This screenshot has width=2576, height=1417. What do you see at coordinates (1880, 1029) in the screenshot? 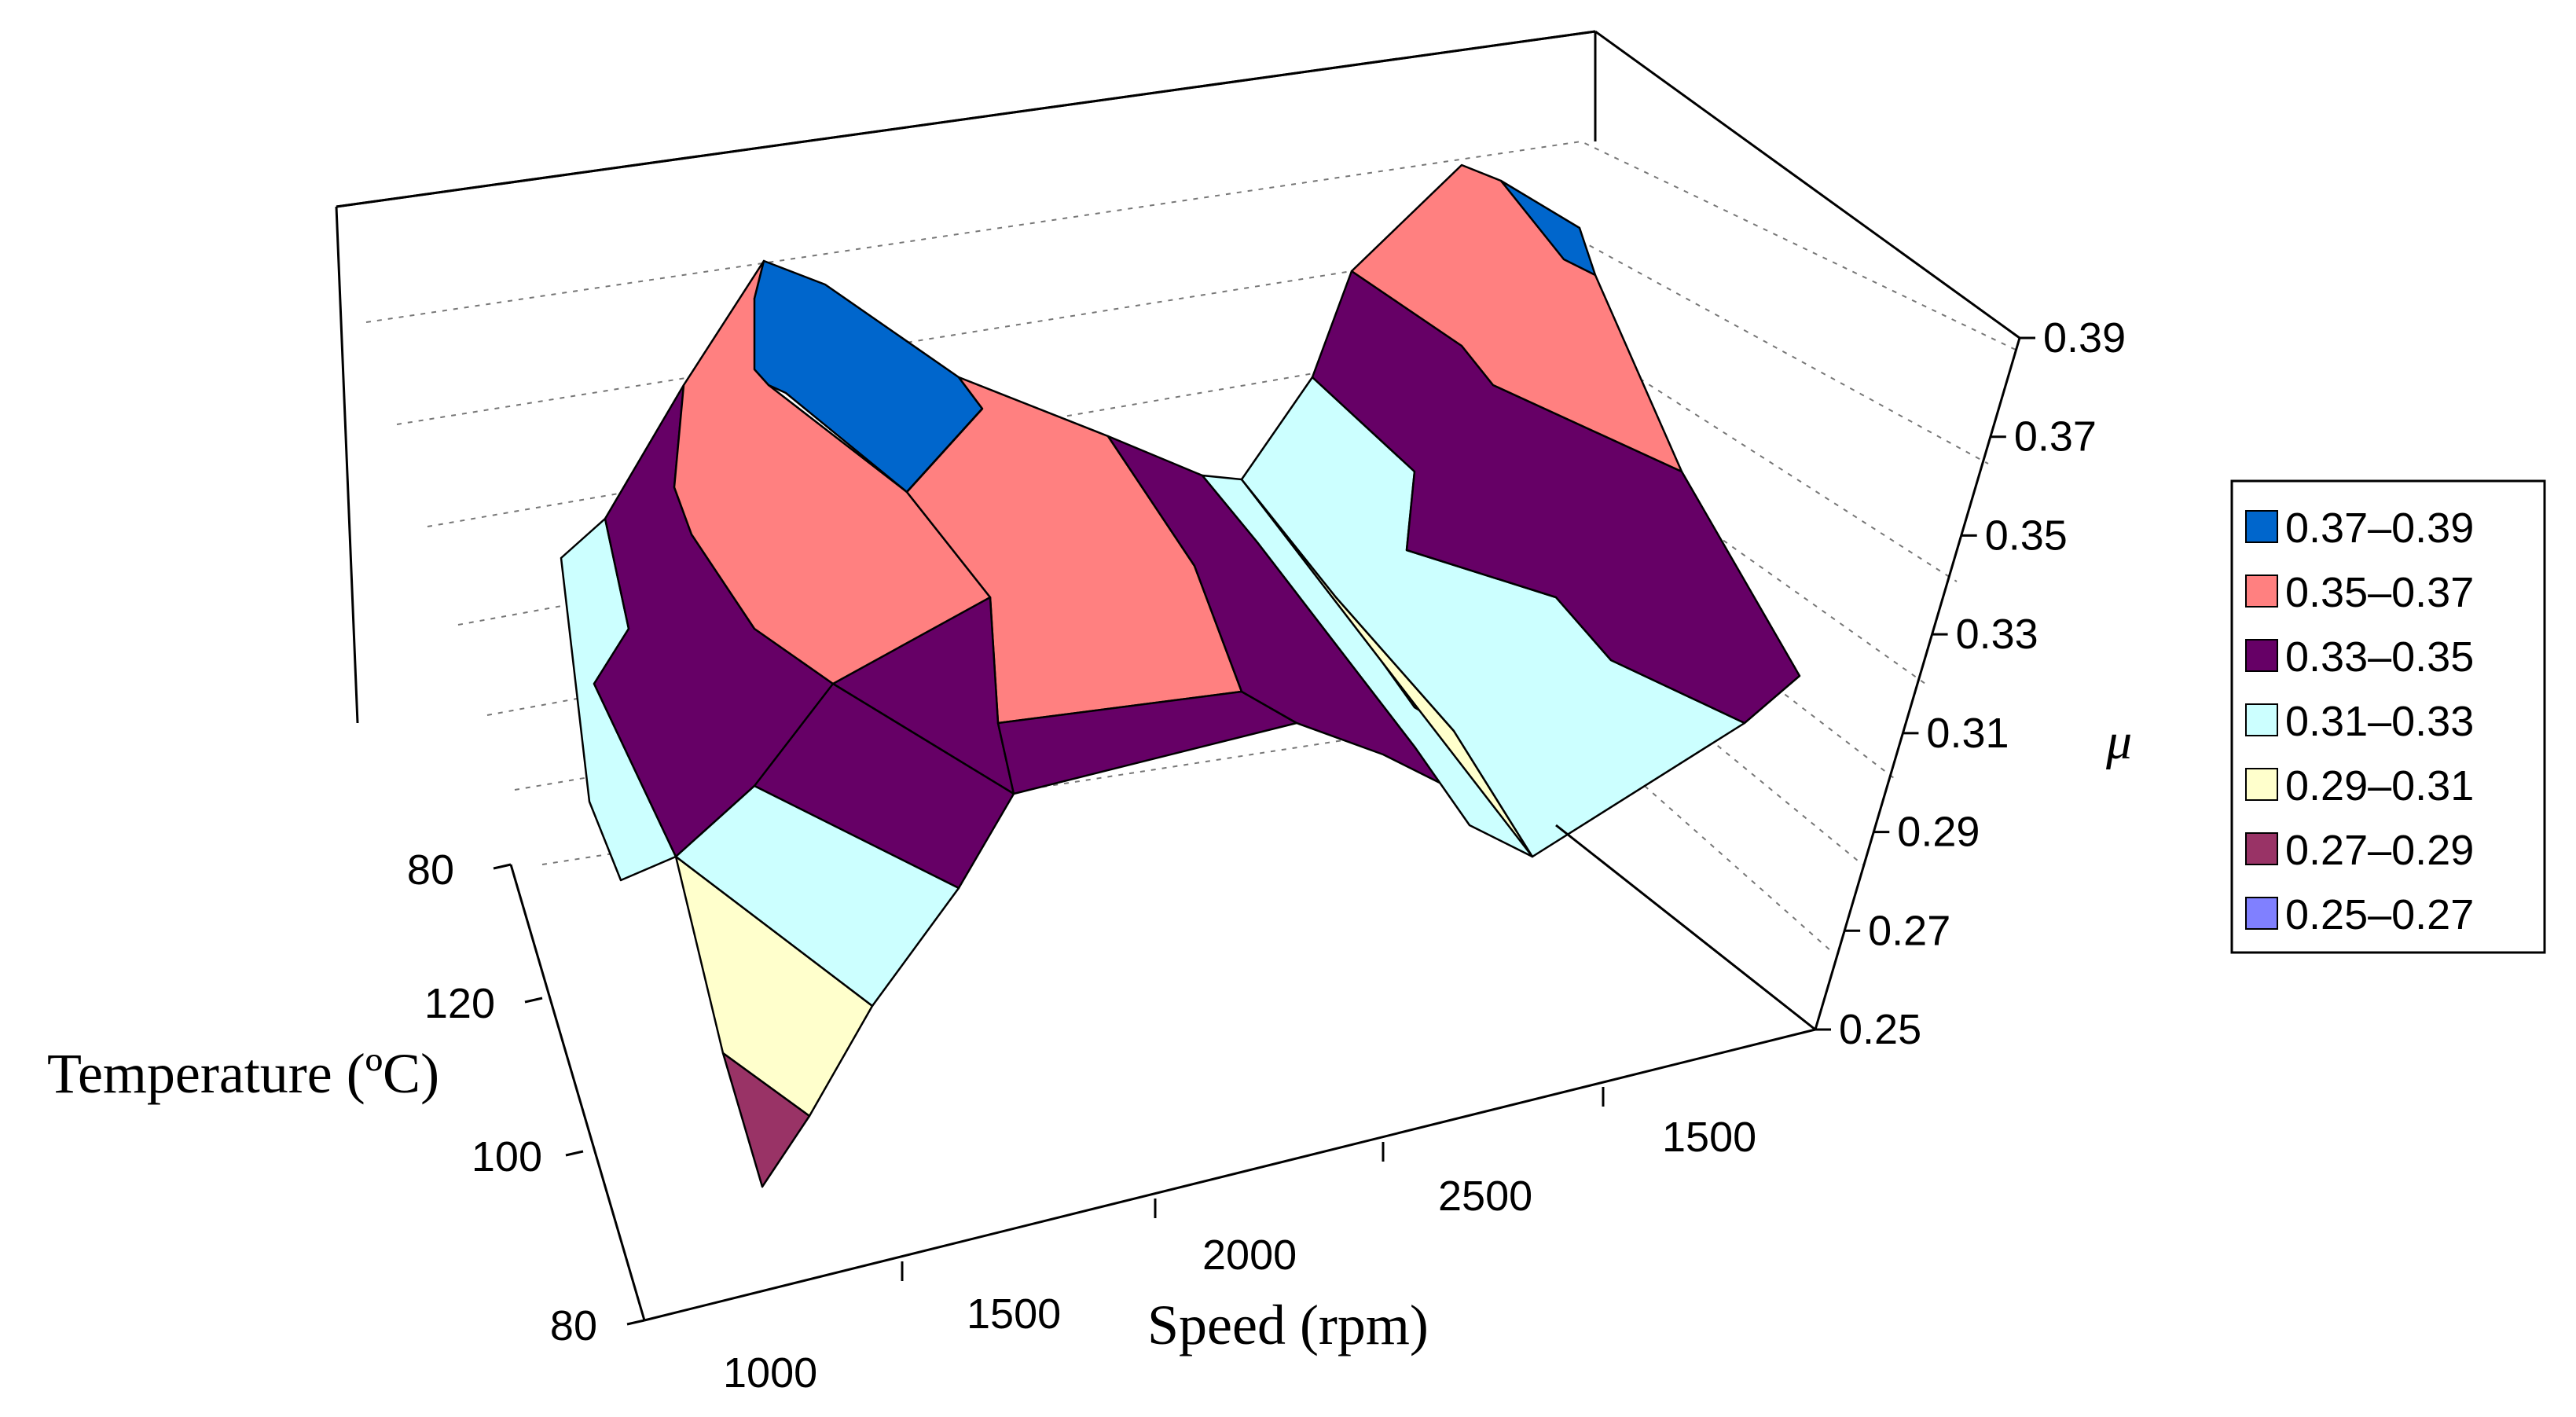
I see `mu-tick: 0.25` at bounding box center [1880, 1029].